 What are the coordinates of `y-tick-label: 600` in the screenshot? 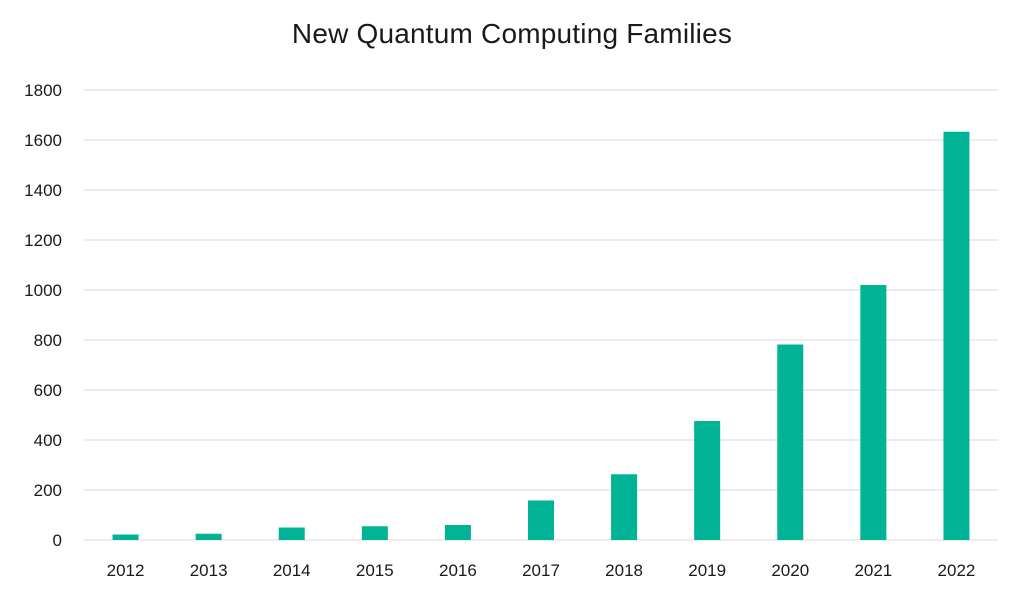 It's located at (48, 390).